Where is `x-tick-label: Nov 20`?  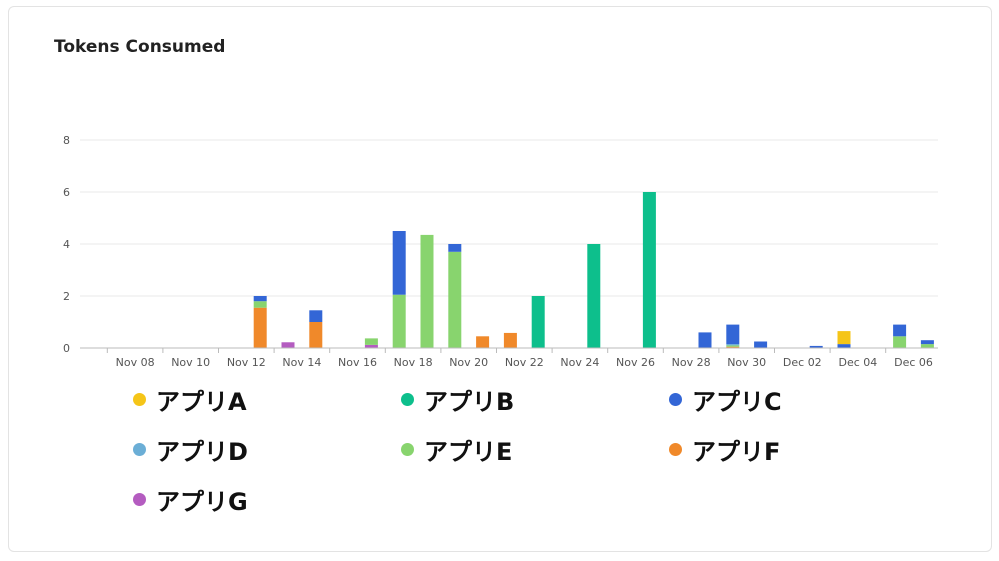
x-tick-label: Nov 20 is located at coordinates (468, 362).